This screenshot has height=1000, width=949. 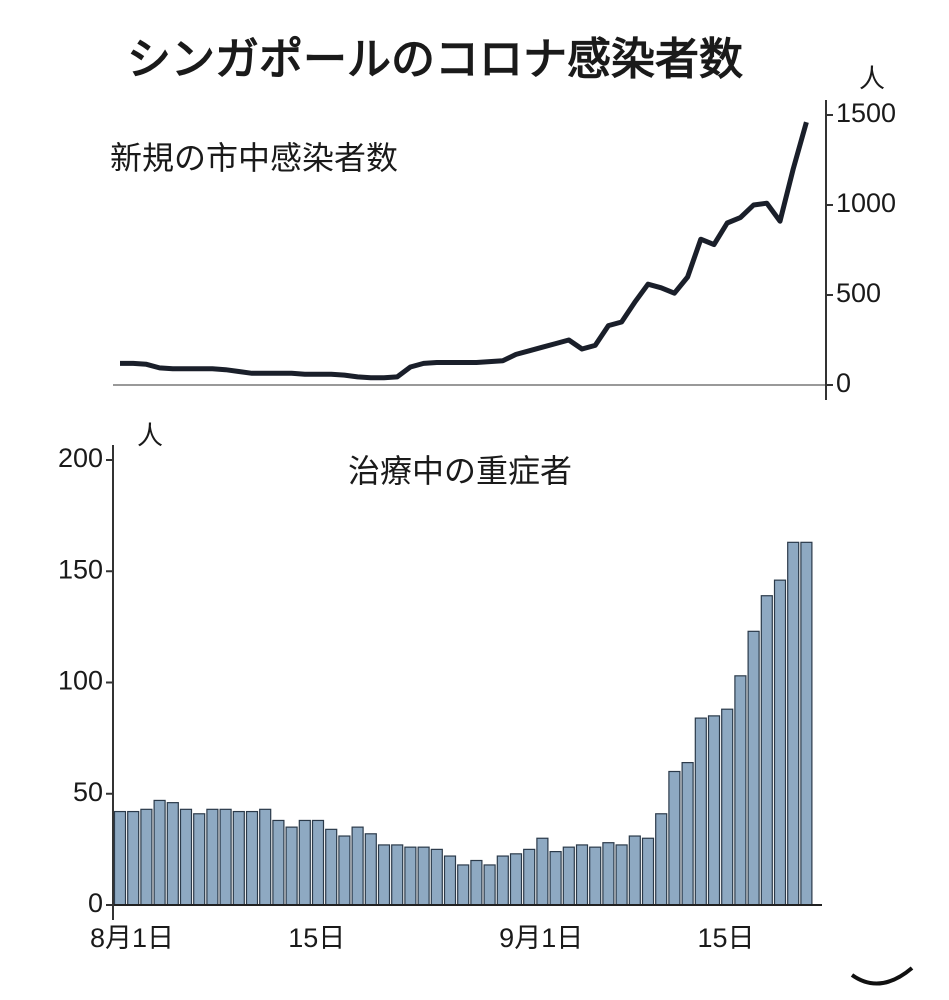 I want to click on y-tick-label: 1500, so click(x=866, y=113).